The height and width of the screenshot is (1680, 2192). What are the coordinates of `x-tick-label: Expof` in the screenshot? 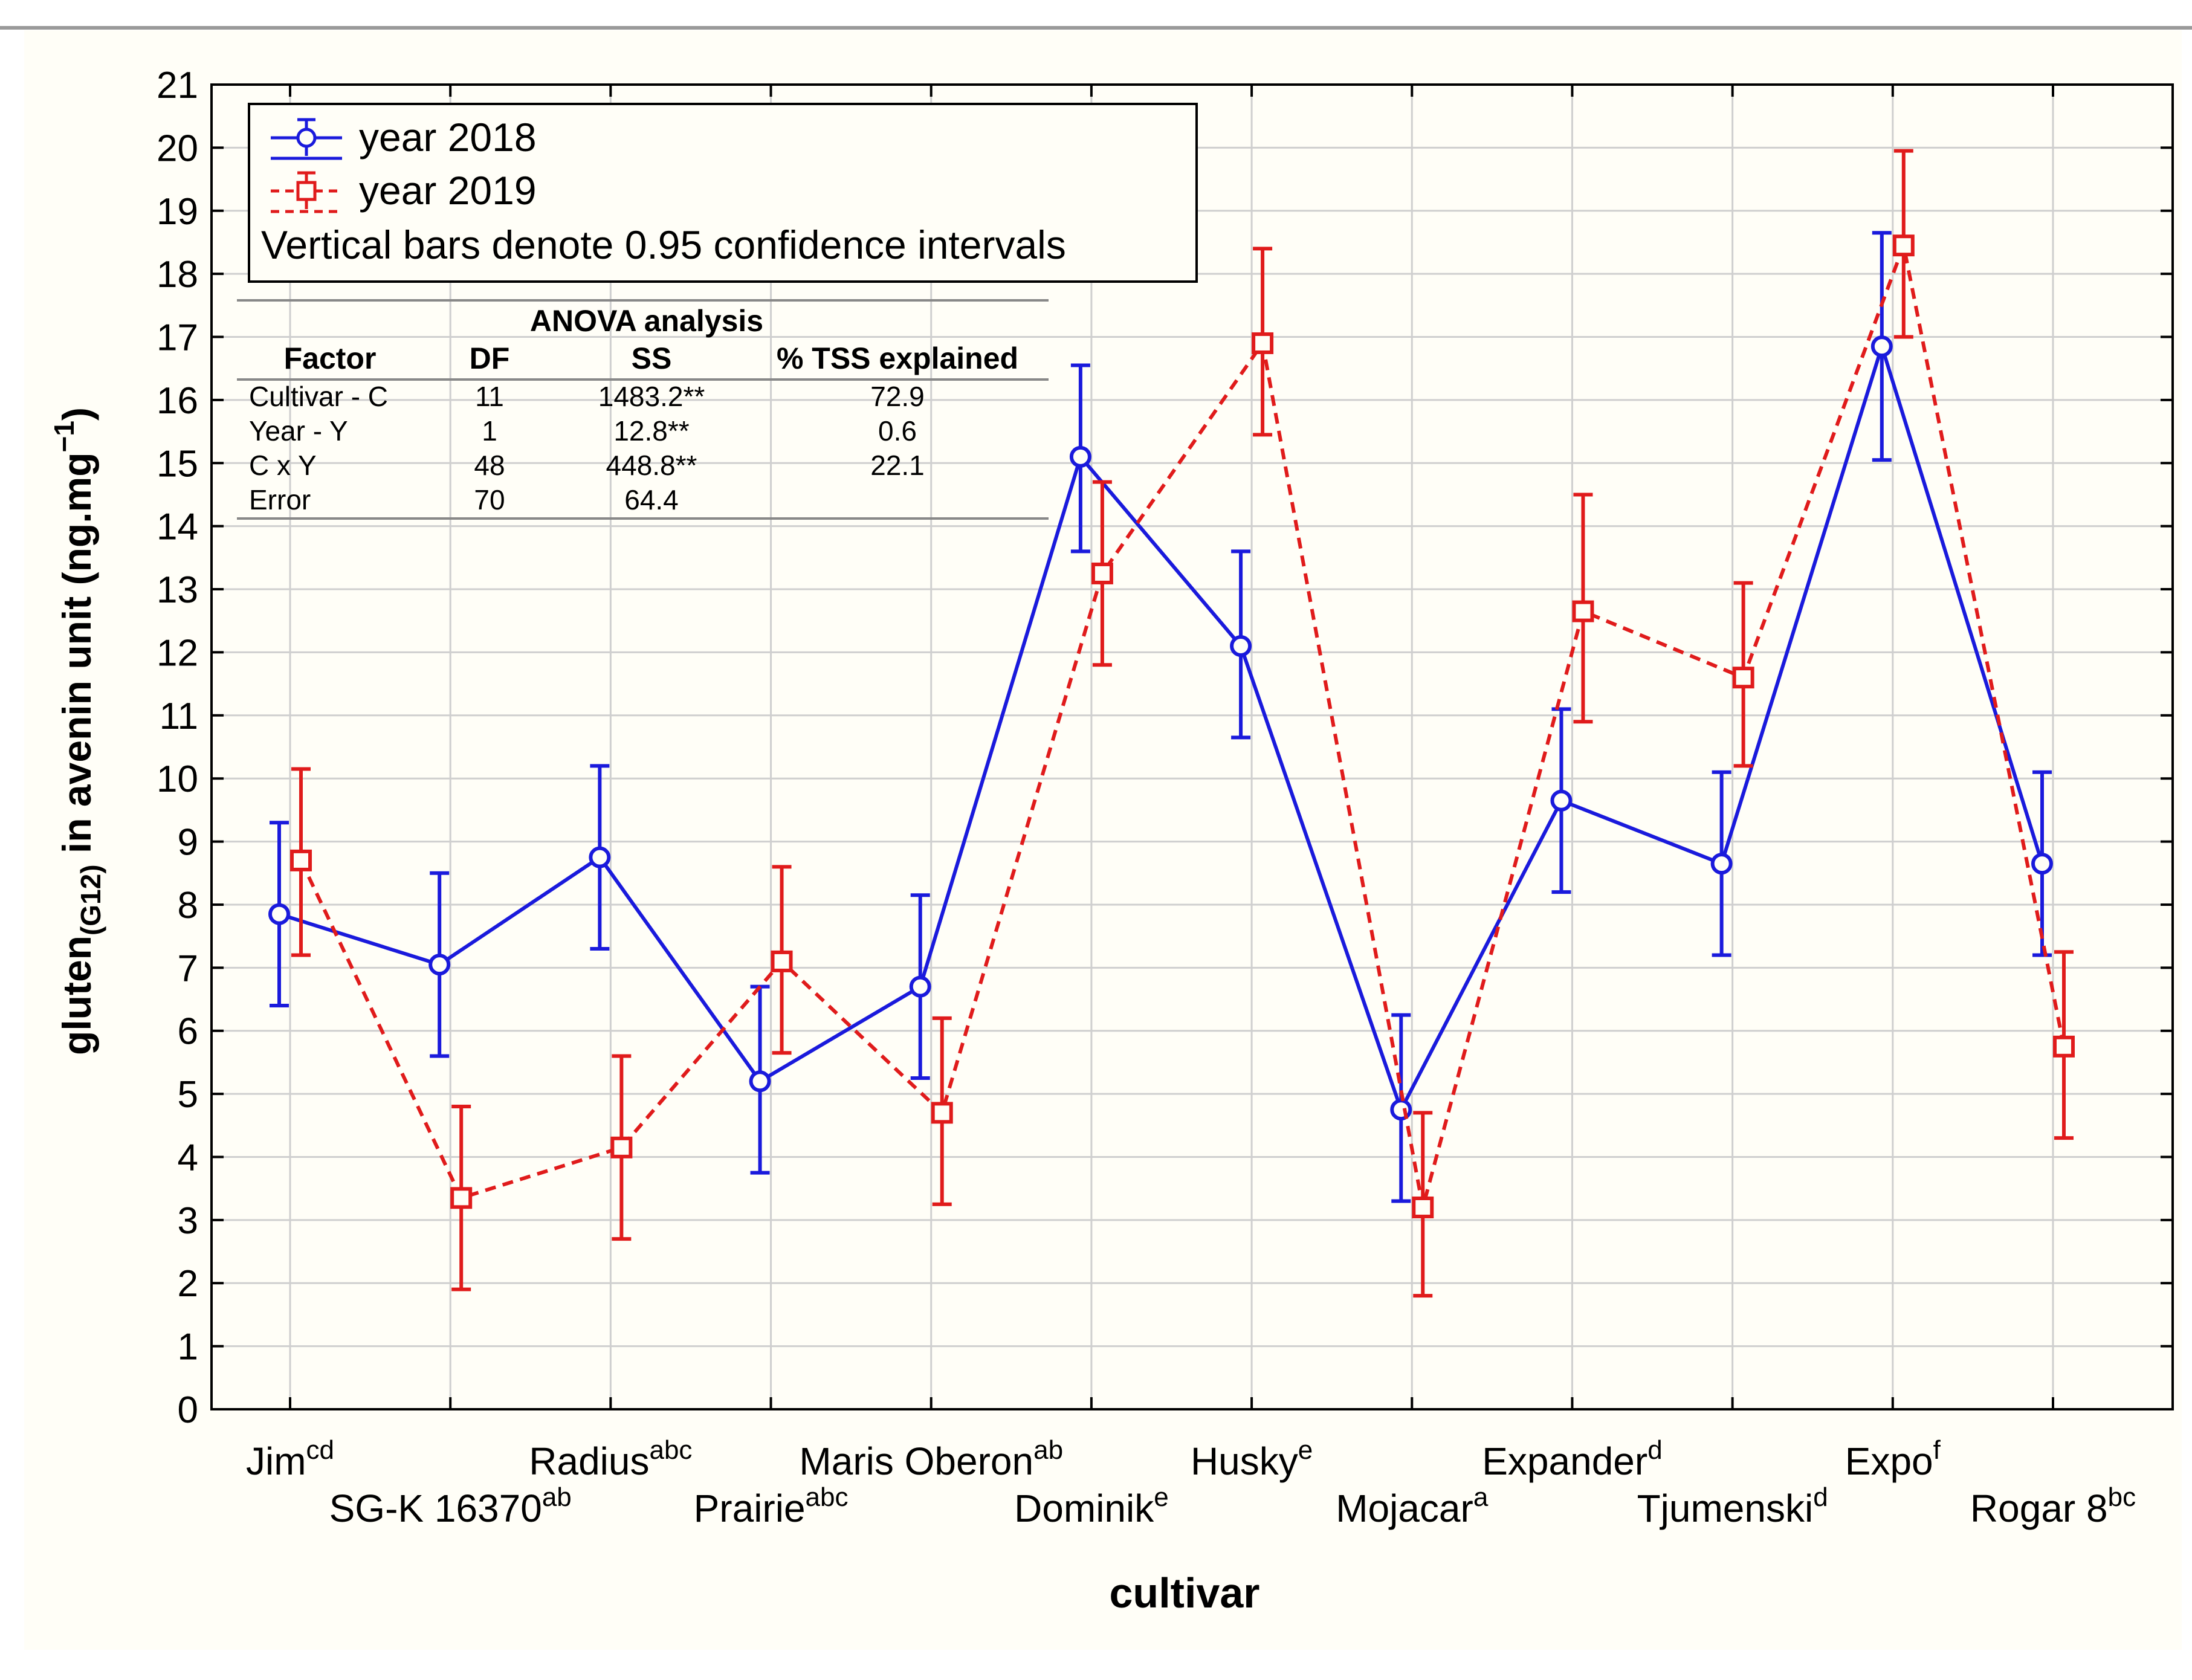 It's located at (1893, 1459).